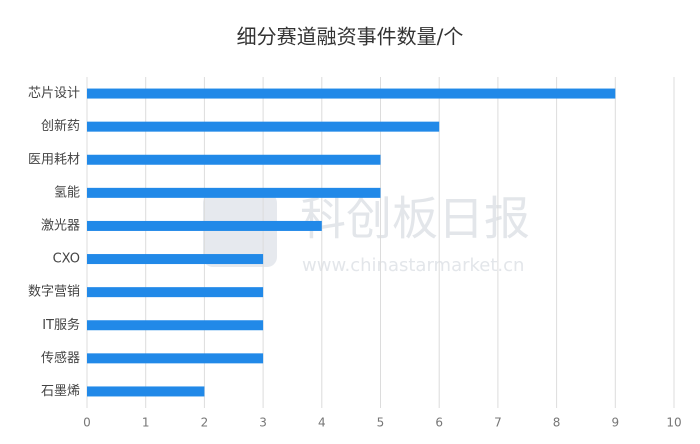  What do you see at coordinates (54, 292) in the screenshot?
I see `y-tick-label: 数字营销` at bounding box center [54, 292].